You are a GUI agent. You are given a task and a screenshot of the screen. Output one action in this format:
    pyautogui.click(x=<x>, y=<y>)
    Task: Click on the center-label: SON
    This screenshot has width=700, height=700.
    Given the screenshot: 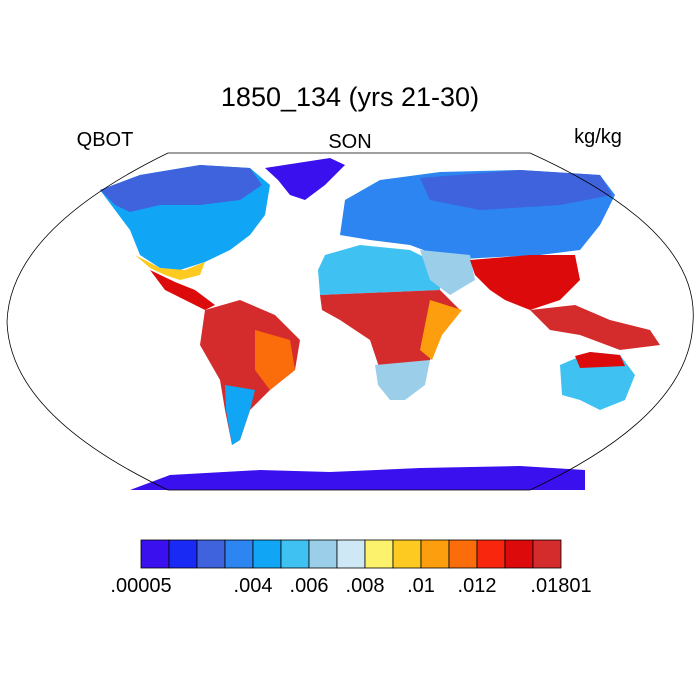 What is the action you would take?
    pyautogui.click(x=349, y=142)
    